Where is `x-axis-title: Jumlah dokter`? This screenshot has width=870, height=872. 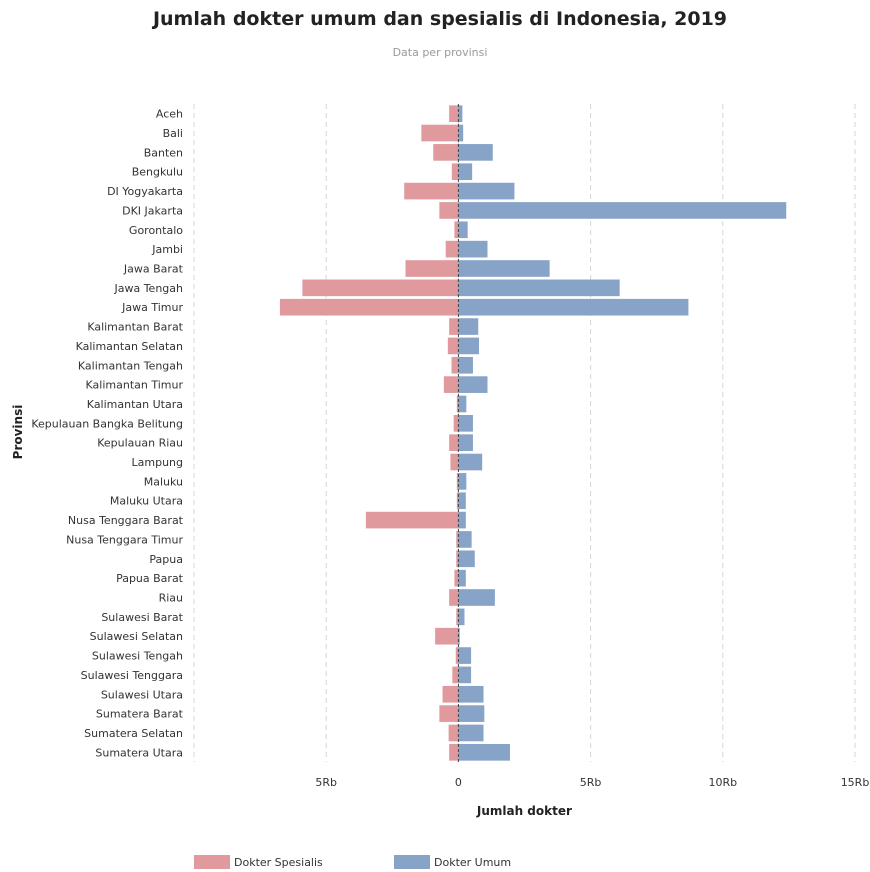
x-axis-title: Jumlah dokter is located at coordinates (524, 811).